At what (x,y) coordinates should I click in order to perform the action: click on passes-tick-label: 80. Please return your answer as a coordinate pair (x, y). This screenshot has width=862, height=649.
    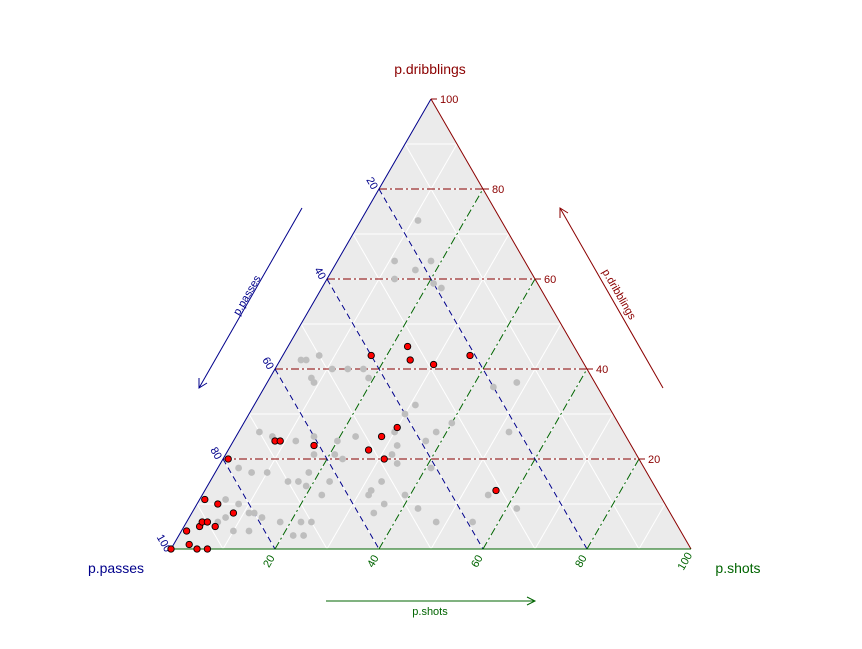
    Looking at the image, I should click on (215, 453).